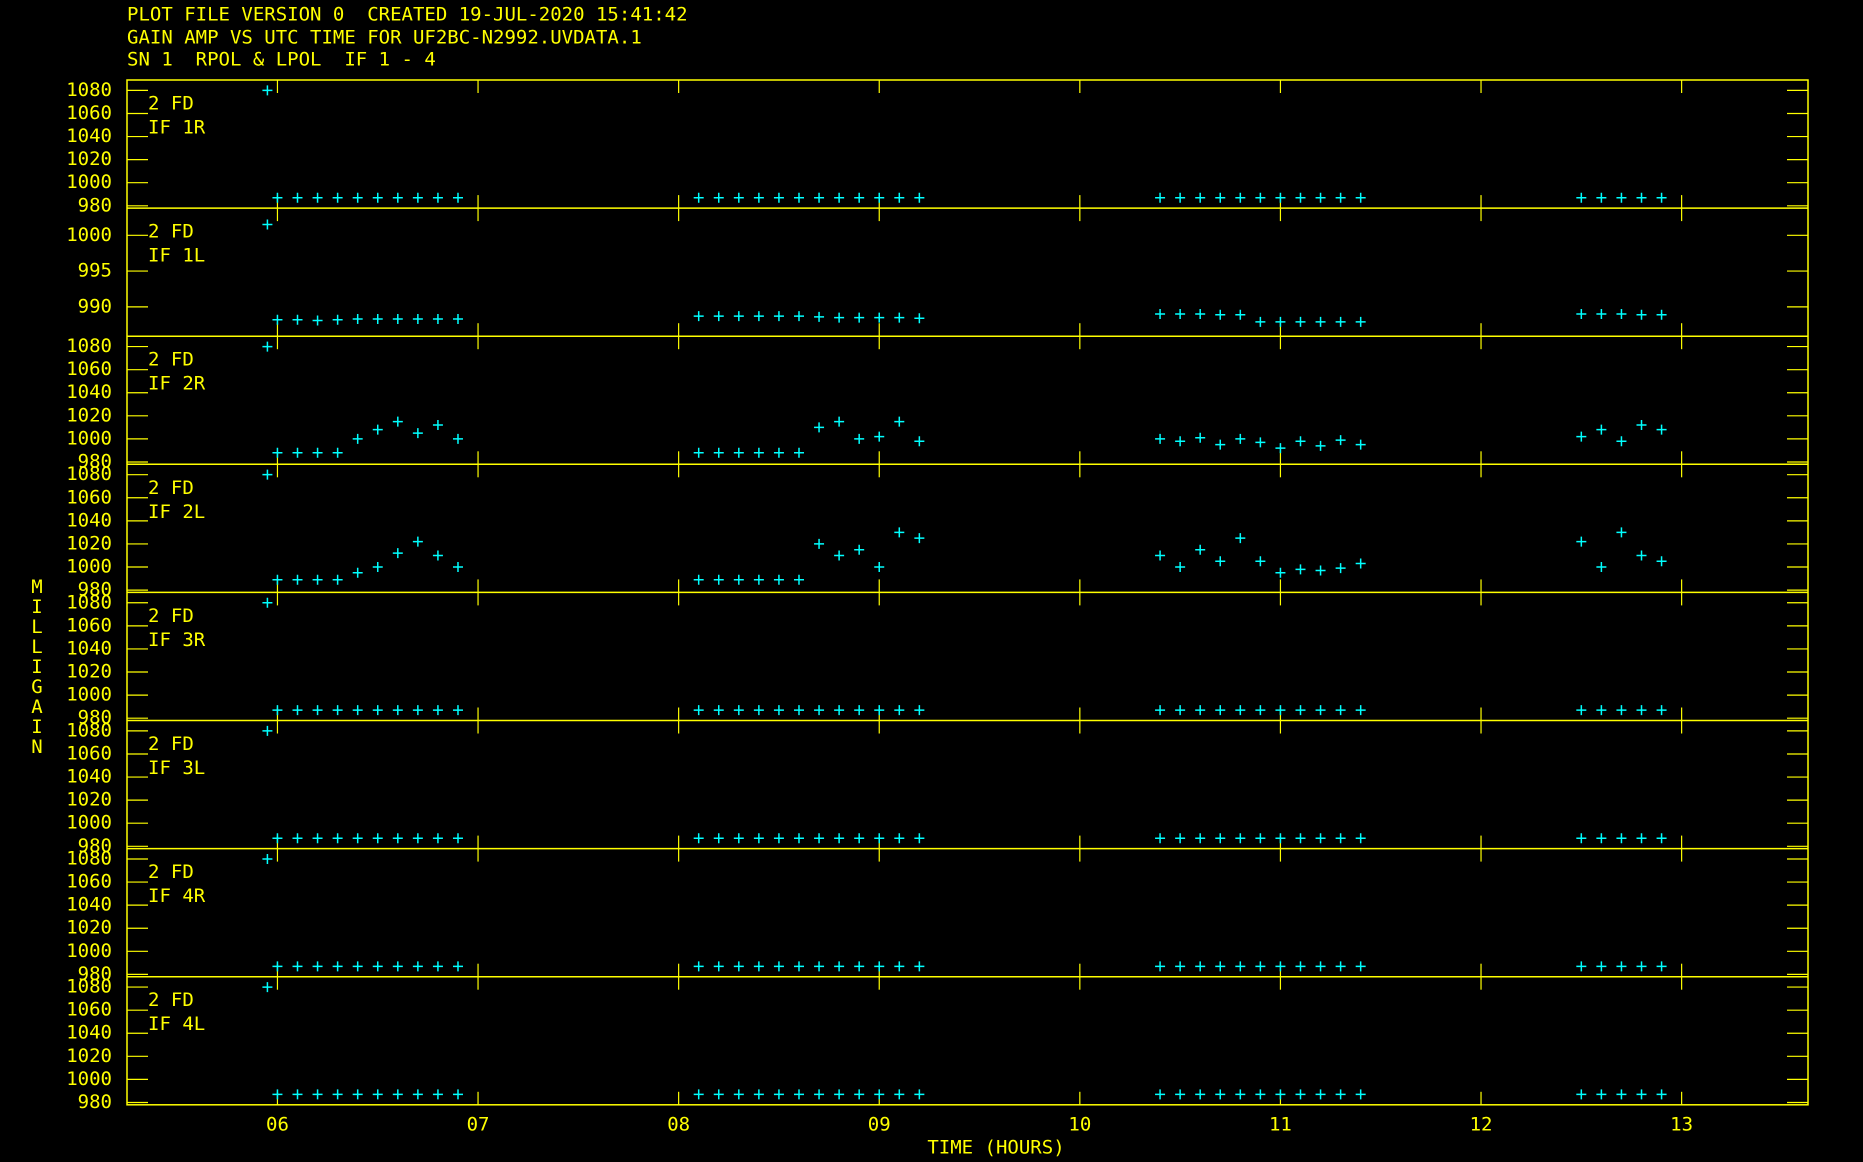  Describe the element at coordinates (89, 136) in the screenshot. I see `y-tick-label: 1040` at that location.